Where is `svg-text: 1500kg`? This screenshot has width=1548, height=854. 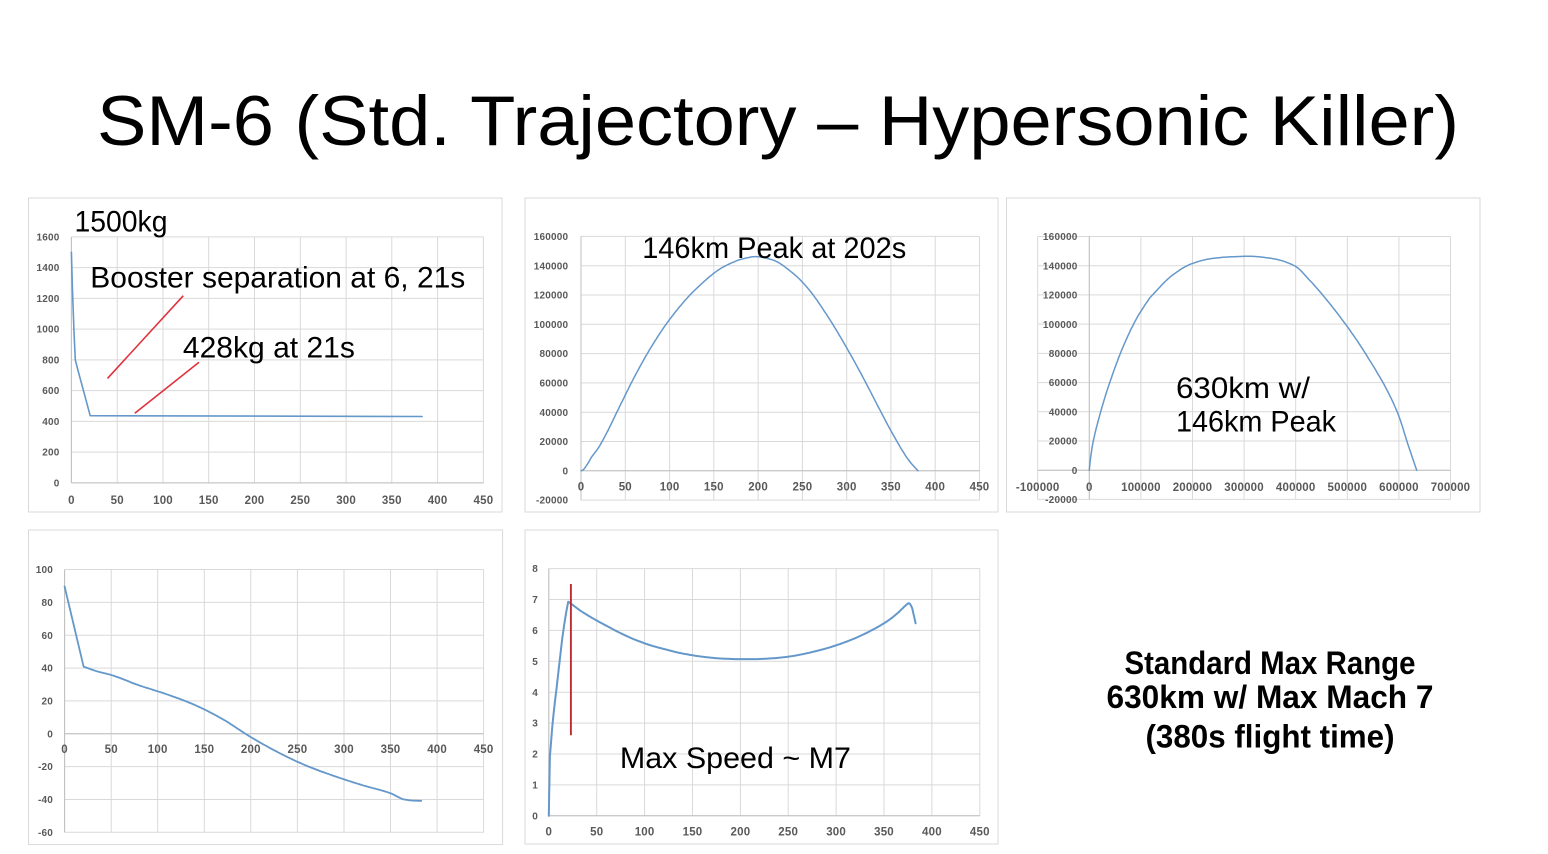 svg-text: 1500kg is located at coordinates (121, 222).